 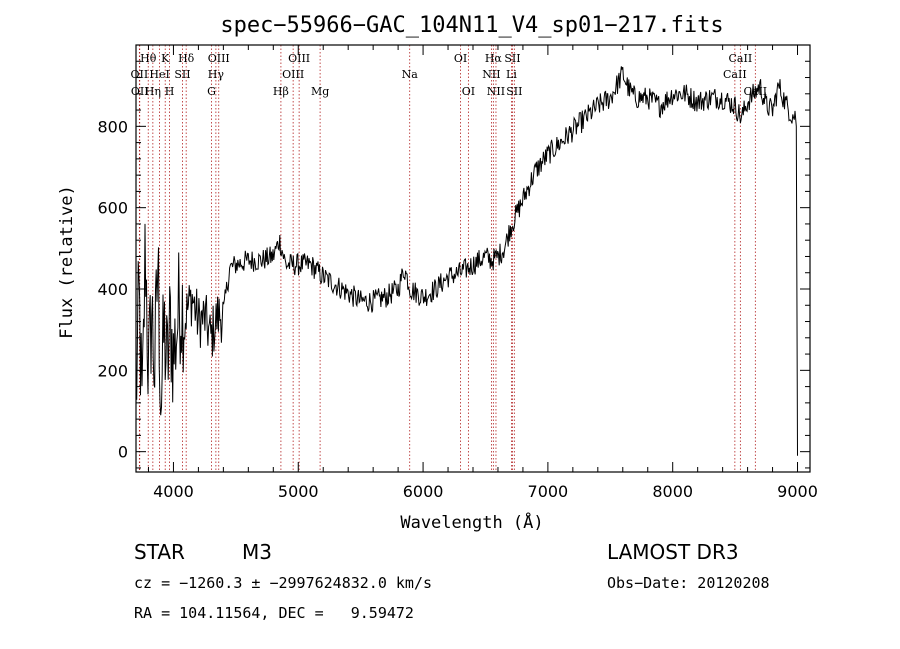 What do you see at coordinates (165, 58) in the screenshot?
I see `spectral-line-label: K` at bounding box center [165, 58].